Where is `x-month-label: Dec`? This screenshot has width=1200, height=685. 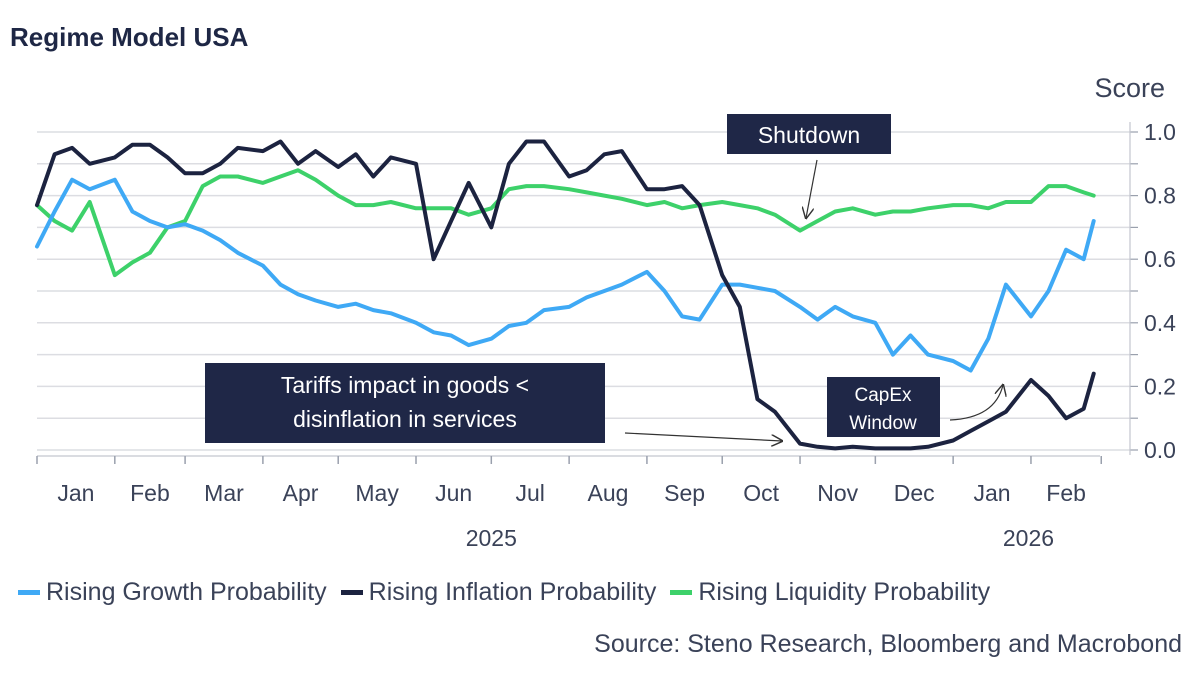 x-month-label: Dec is located at coordinates (914, 493).